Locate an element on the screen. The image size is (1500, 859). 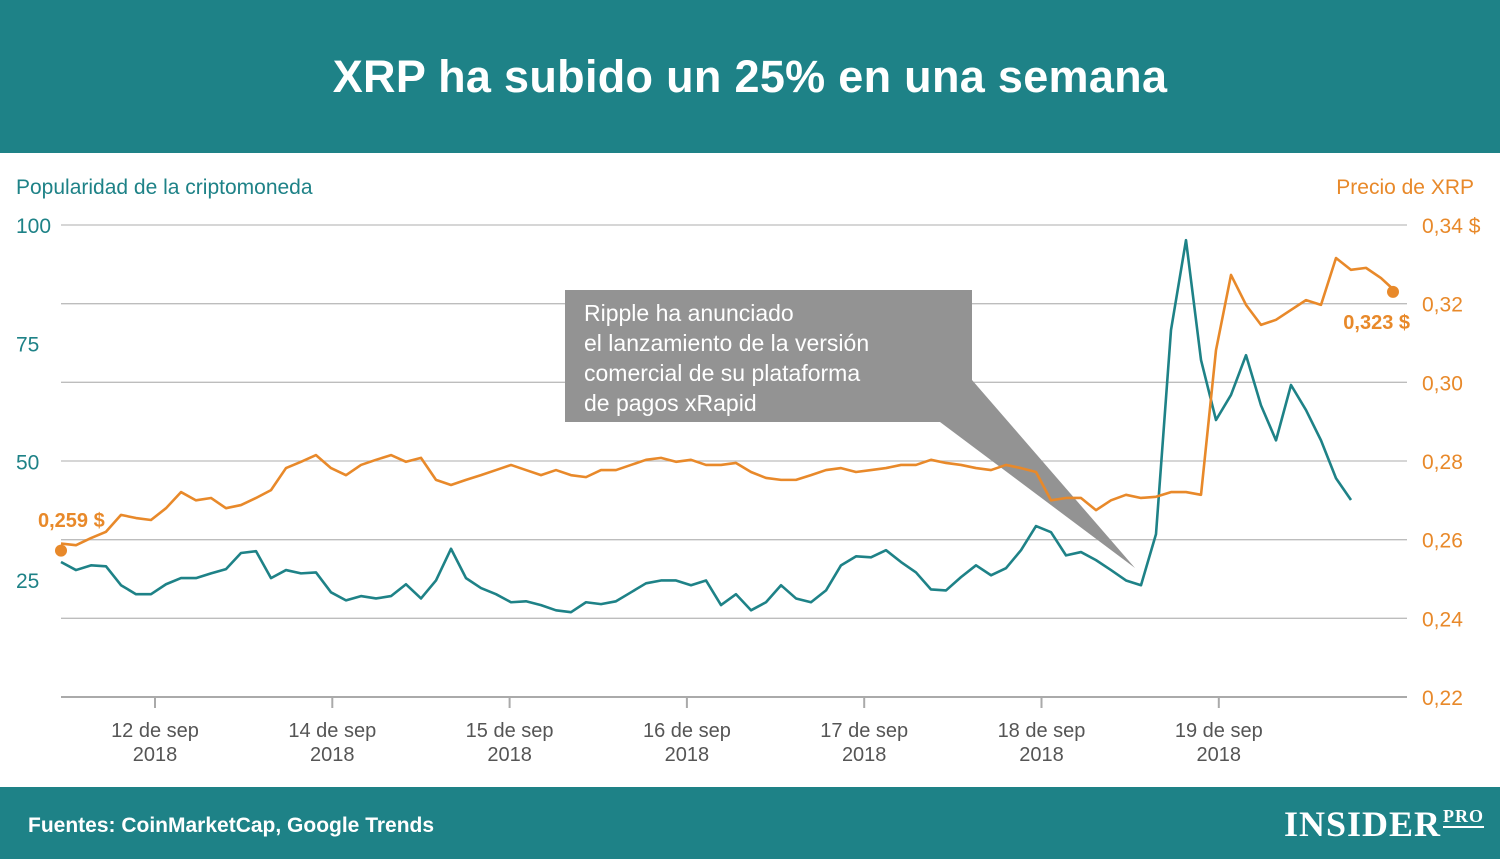
right-tick-label: 0,34 $ is located at coordinates (1451, 226).